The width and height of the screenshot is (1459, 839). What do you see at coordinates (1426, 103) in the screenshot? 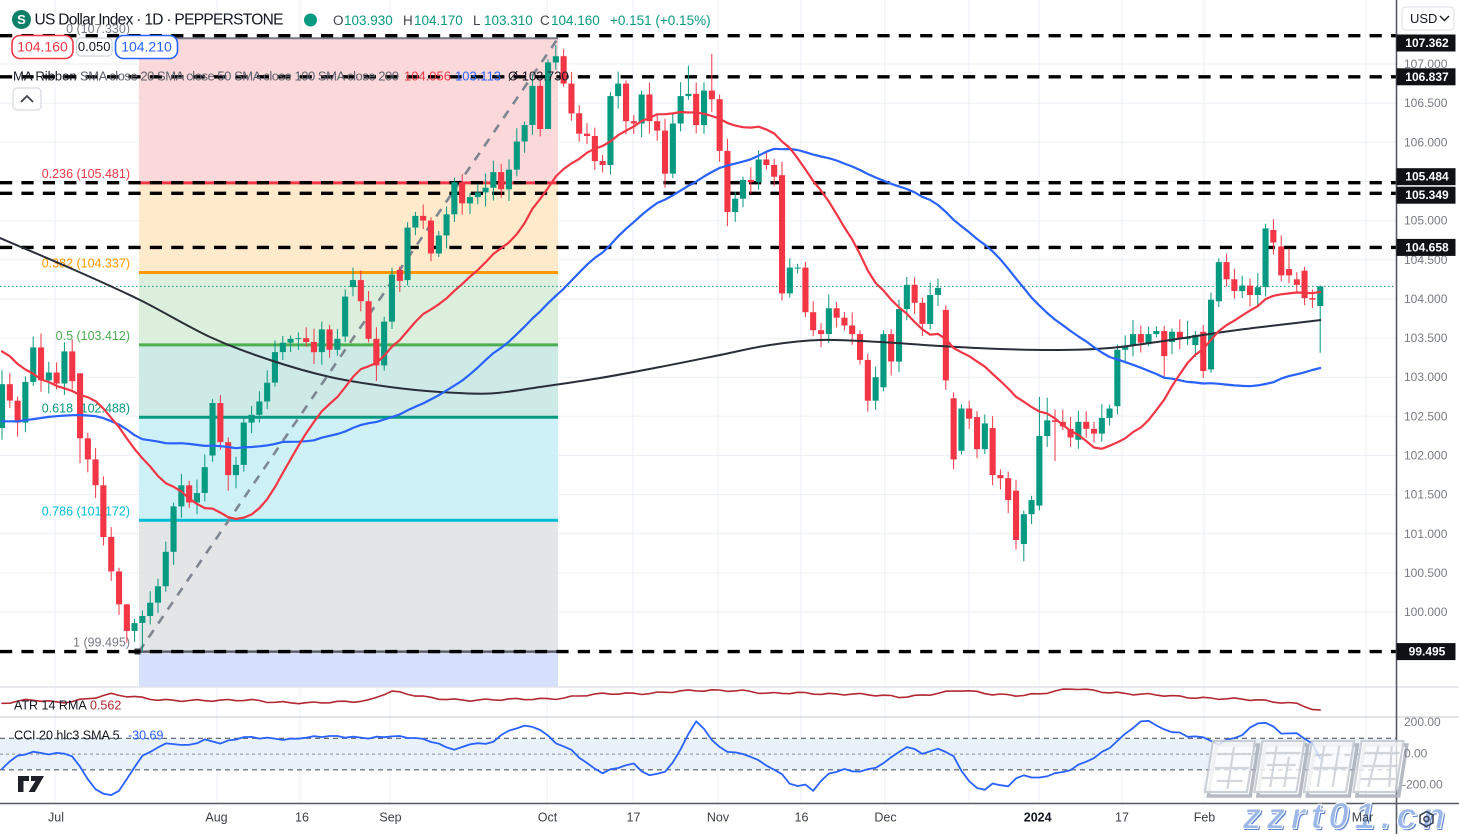
I see `svg-text: 106.500` at bounding box center [1426, 103].